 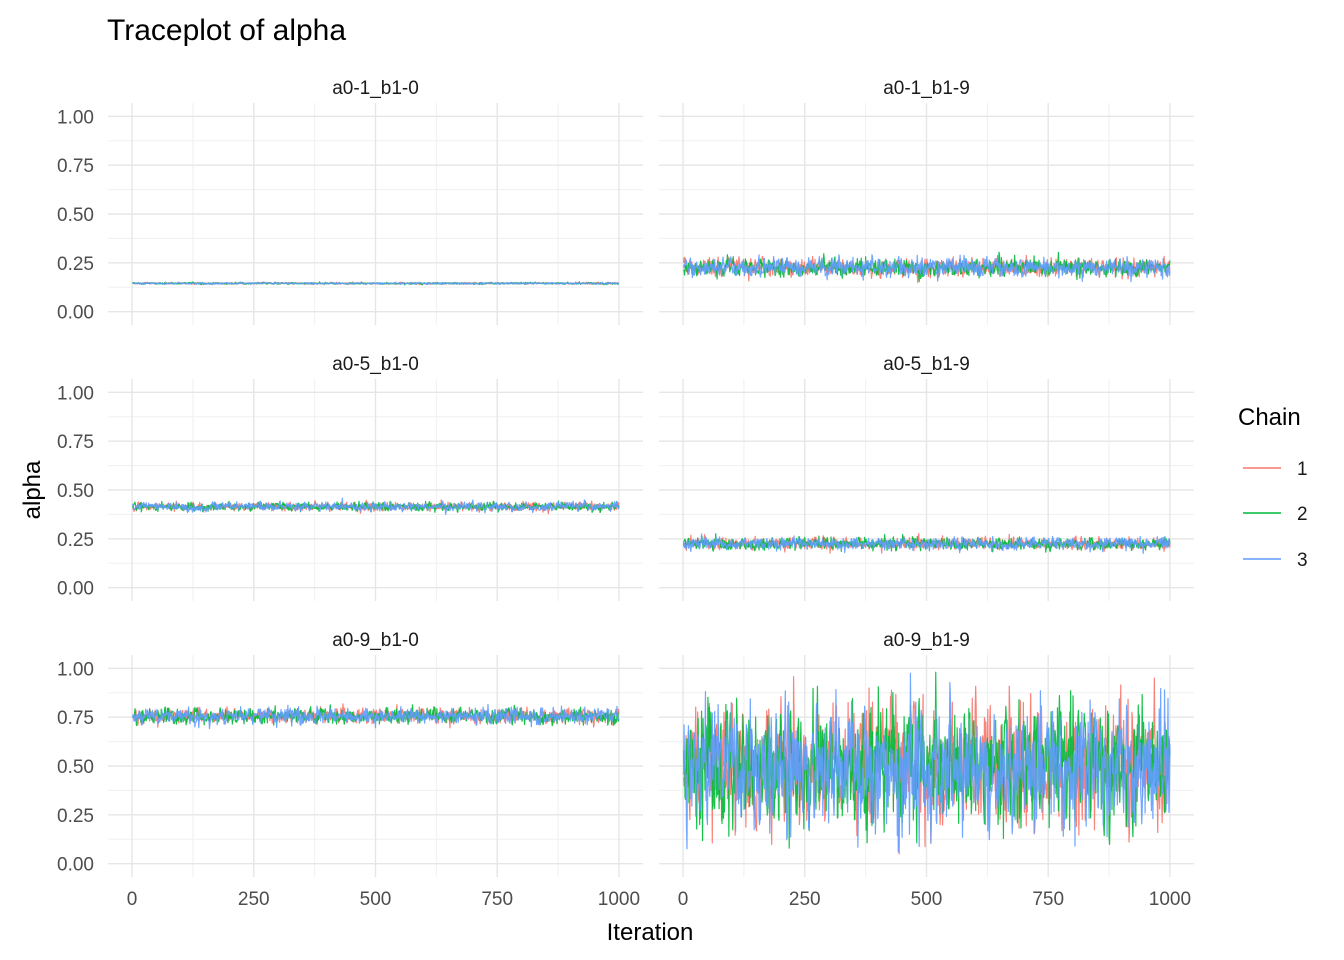 What do you see at coordinates (32, 489) in the screenshot?
I see `y-axis-title: alpha` at bounding box center [32, 489].